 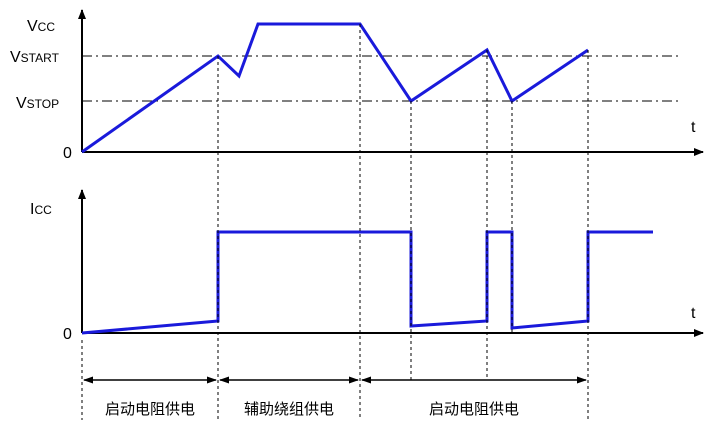 I want to click on vcc-axis-label: VCC, so click(x=41, y=26).